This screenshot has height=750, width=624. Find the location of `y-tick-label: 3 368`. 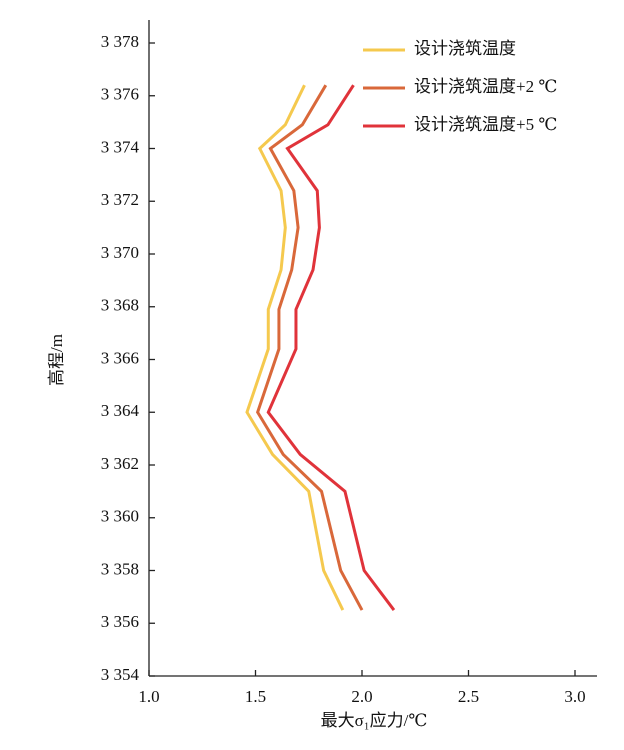

y-tick-label: 3 368 is located at coordinates (120, 305).